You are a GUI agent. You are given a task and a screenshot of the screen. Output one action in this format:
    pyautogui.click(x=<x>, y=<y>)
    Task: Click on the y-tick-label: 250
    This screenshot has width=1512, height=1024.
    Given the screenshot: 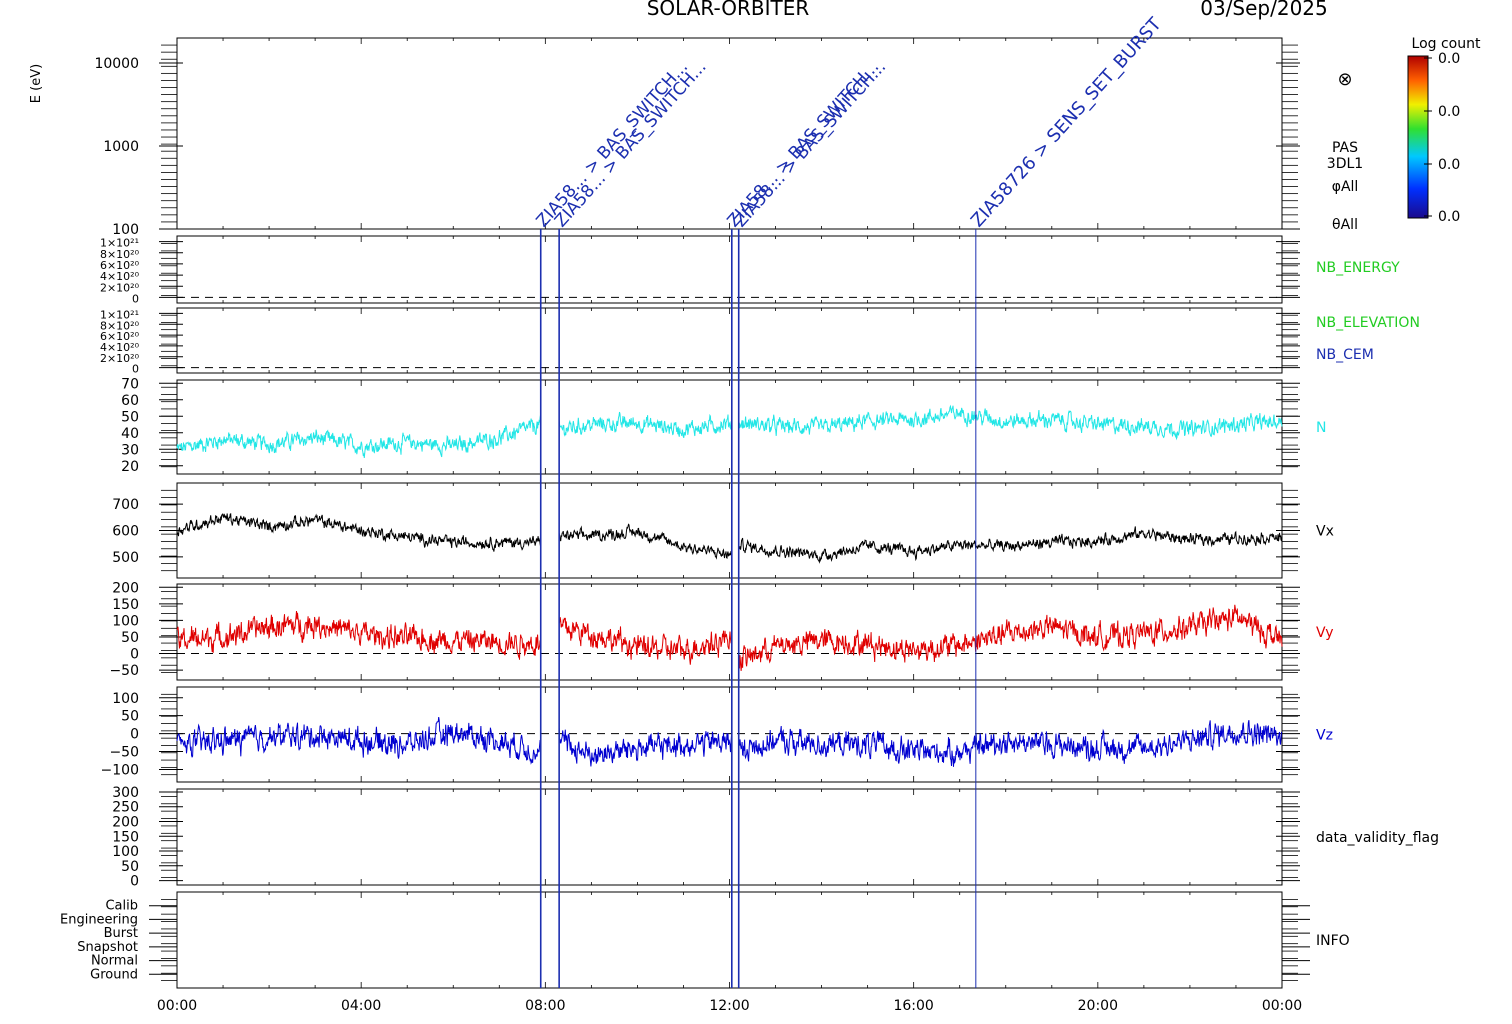 What is the action you would take?
    pyautogui.click(x=125, y=808)
    